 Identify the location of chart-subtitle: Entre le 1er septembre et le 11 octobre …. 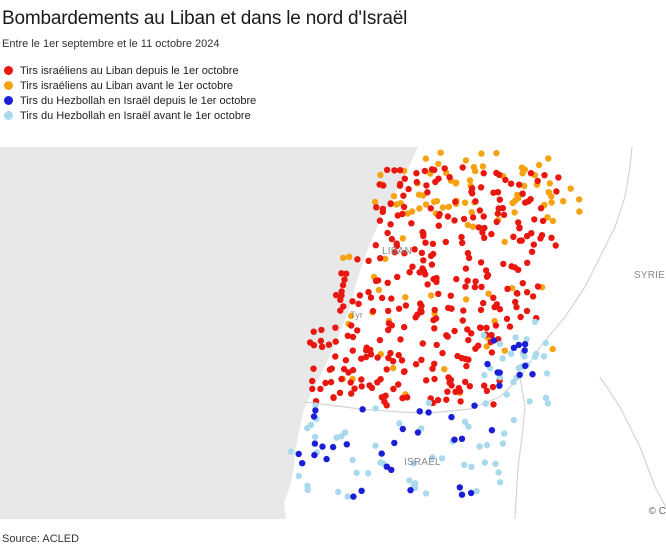
(111, 44).